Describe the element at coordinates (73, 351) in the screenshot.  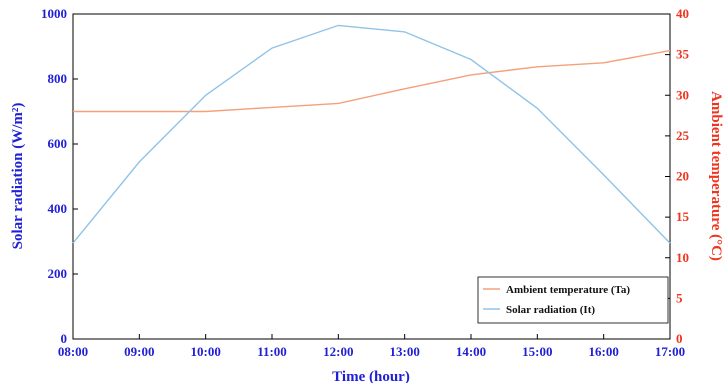
I see `x-tick-label: 08:00` at that location.